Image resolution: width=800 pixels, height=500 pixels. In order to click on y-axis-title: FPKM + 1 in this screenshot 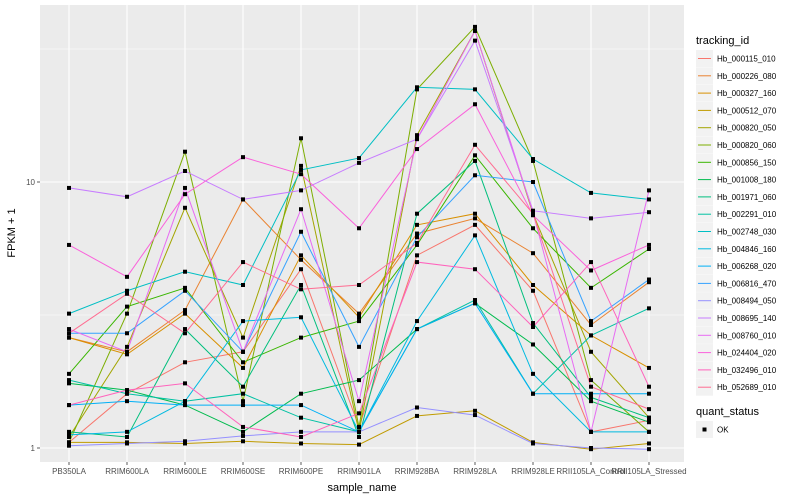, I will do `click(12, 232)`.